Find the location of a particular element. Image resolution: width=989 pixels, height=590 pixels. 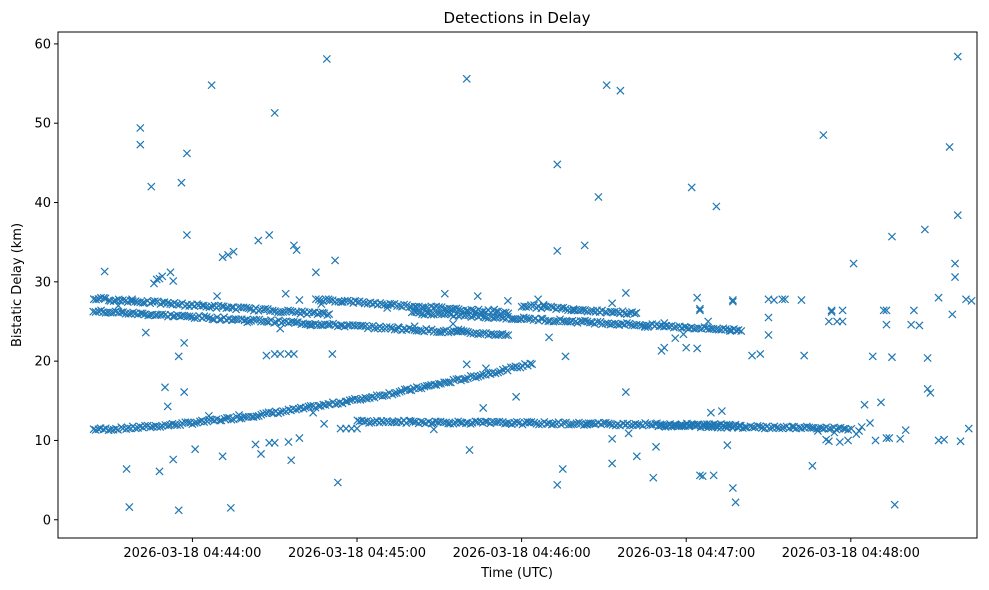

y-tick-label: 30 is located at coordinates (42, 282).